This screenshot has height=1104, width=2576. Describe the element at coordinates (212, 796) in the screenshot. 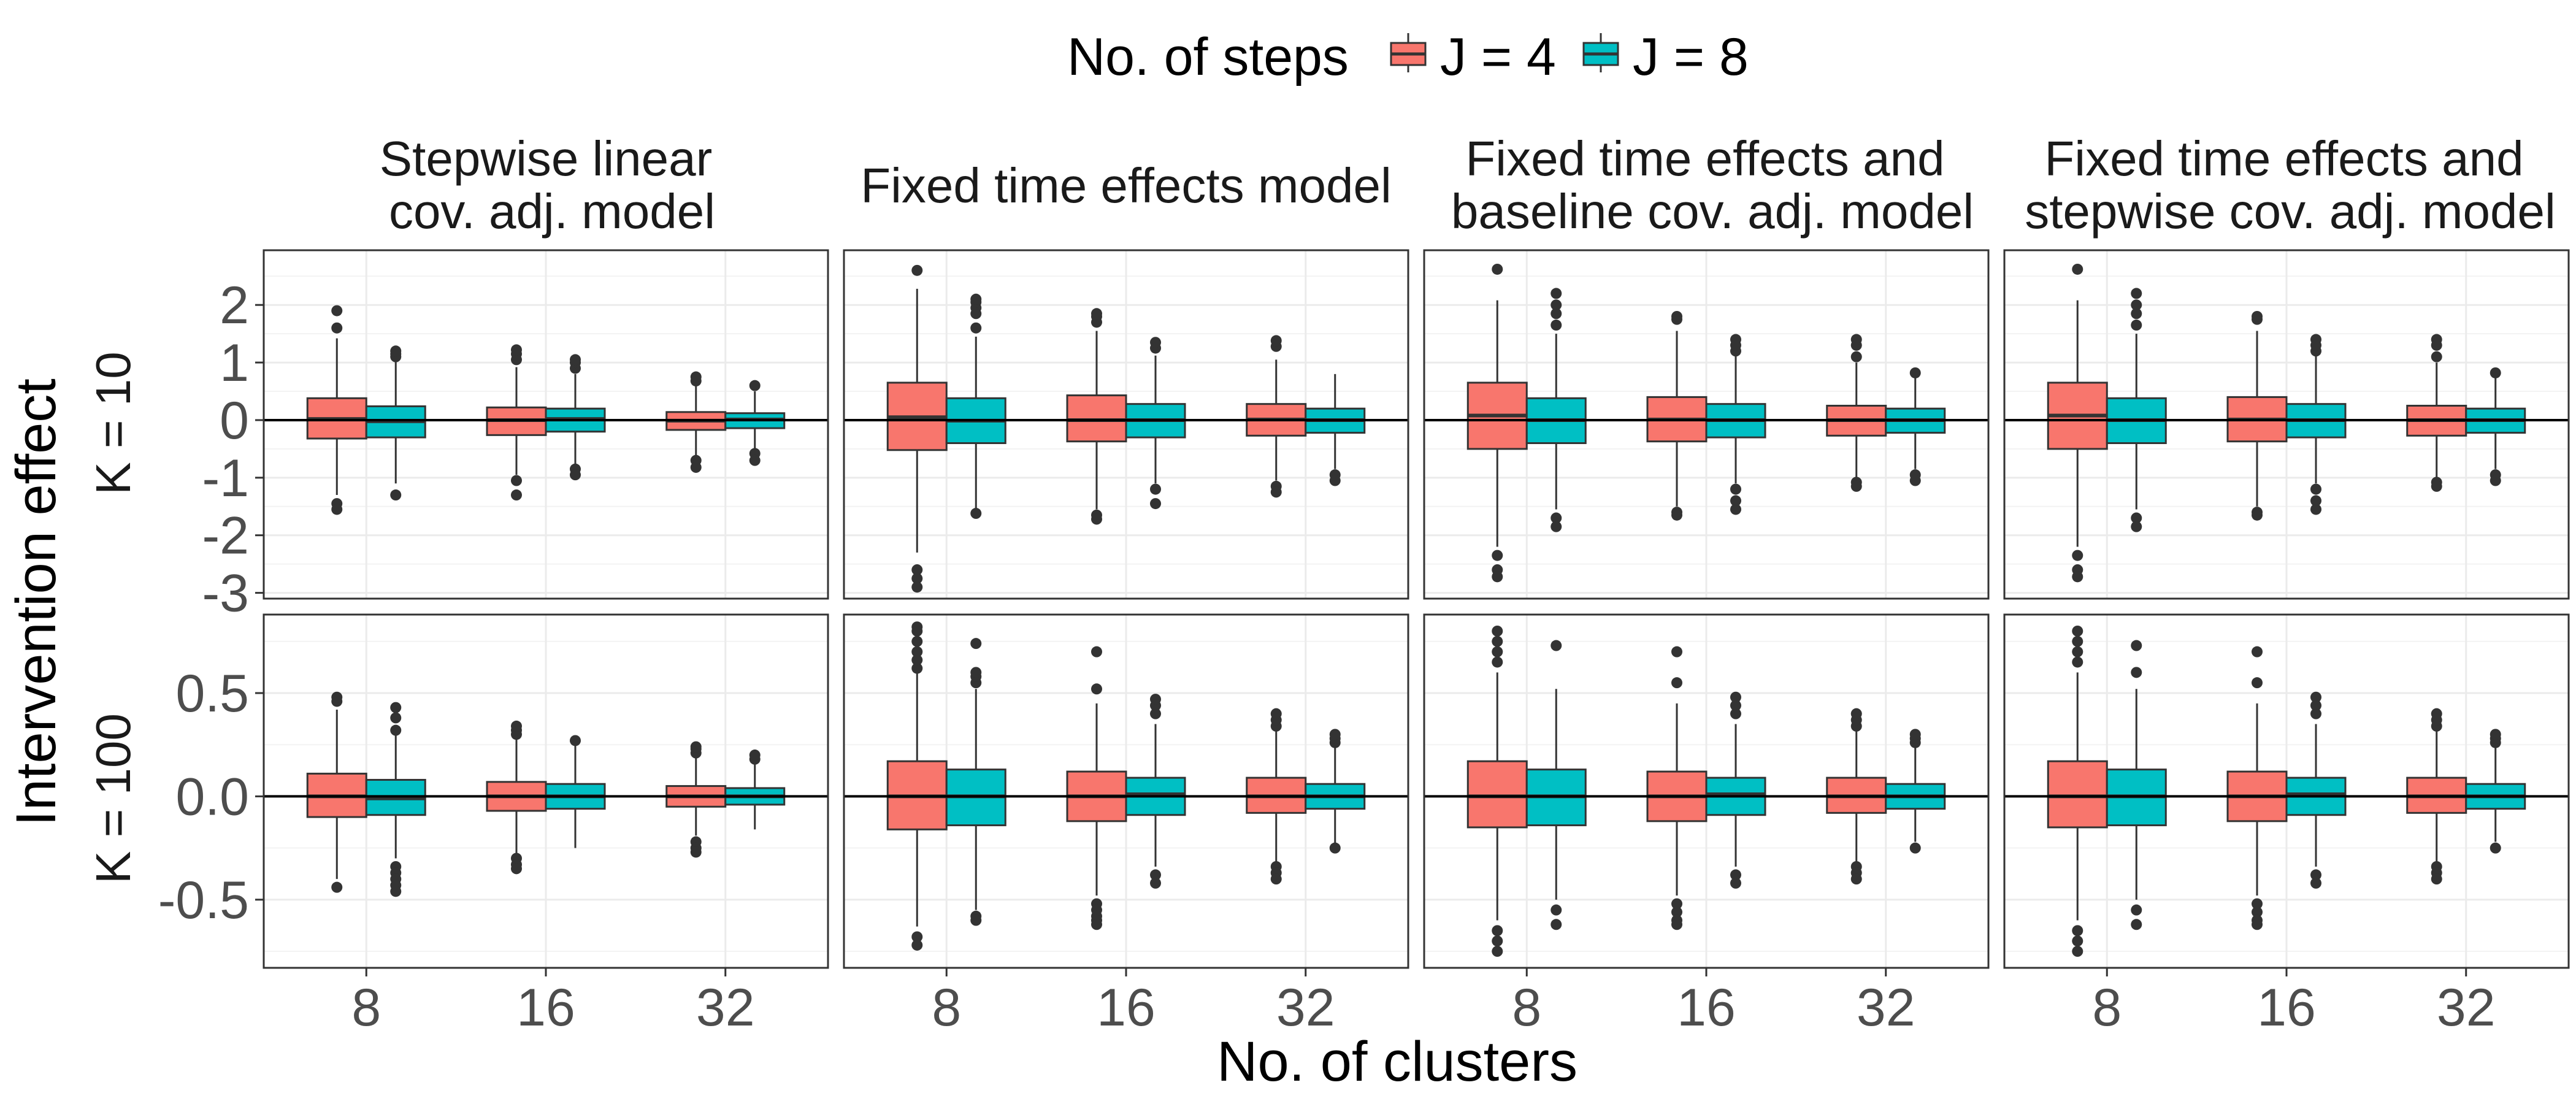

I see `y-tick-label: 0.0` at that location.